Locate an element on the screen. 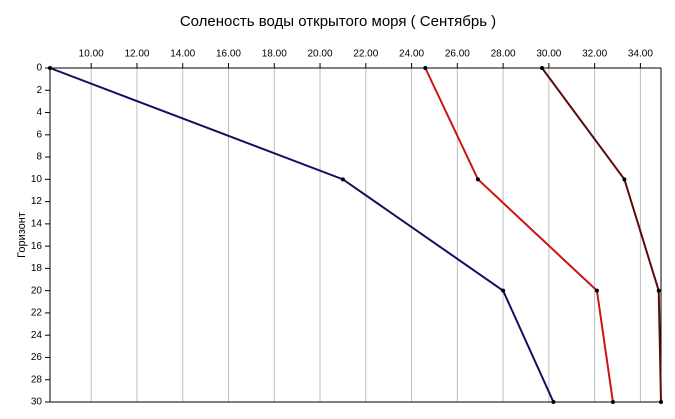 This screenshot has height=419, width=675. y-tick-label: 2 is located at coordinates (39, 90).